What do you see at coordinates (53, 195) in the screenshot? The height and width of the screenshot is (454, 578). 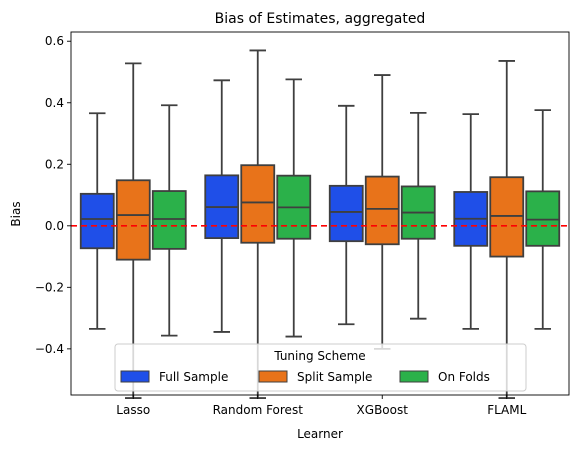 I see `y-axis: −0.4 −0.2 0.0 0.2 0.4 0.6` at bounding box center [53, 195].